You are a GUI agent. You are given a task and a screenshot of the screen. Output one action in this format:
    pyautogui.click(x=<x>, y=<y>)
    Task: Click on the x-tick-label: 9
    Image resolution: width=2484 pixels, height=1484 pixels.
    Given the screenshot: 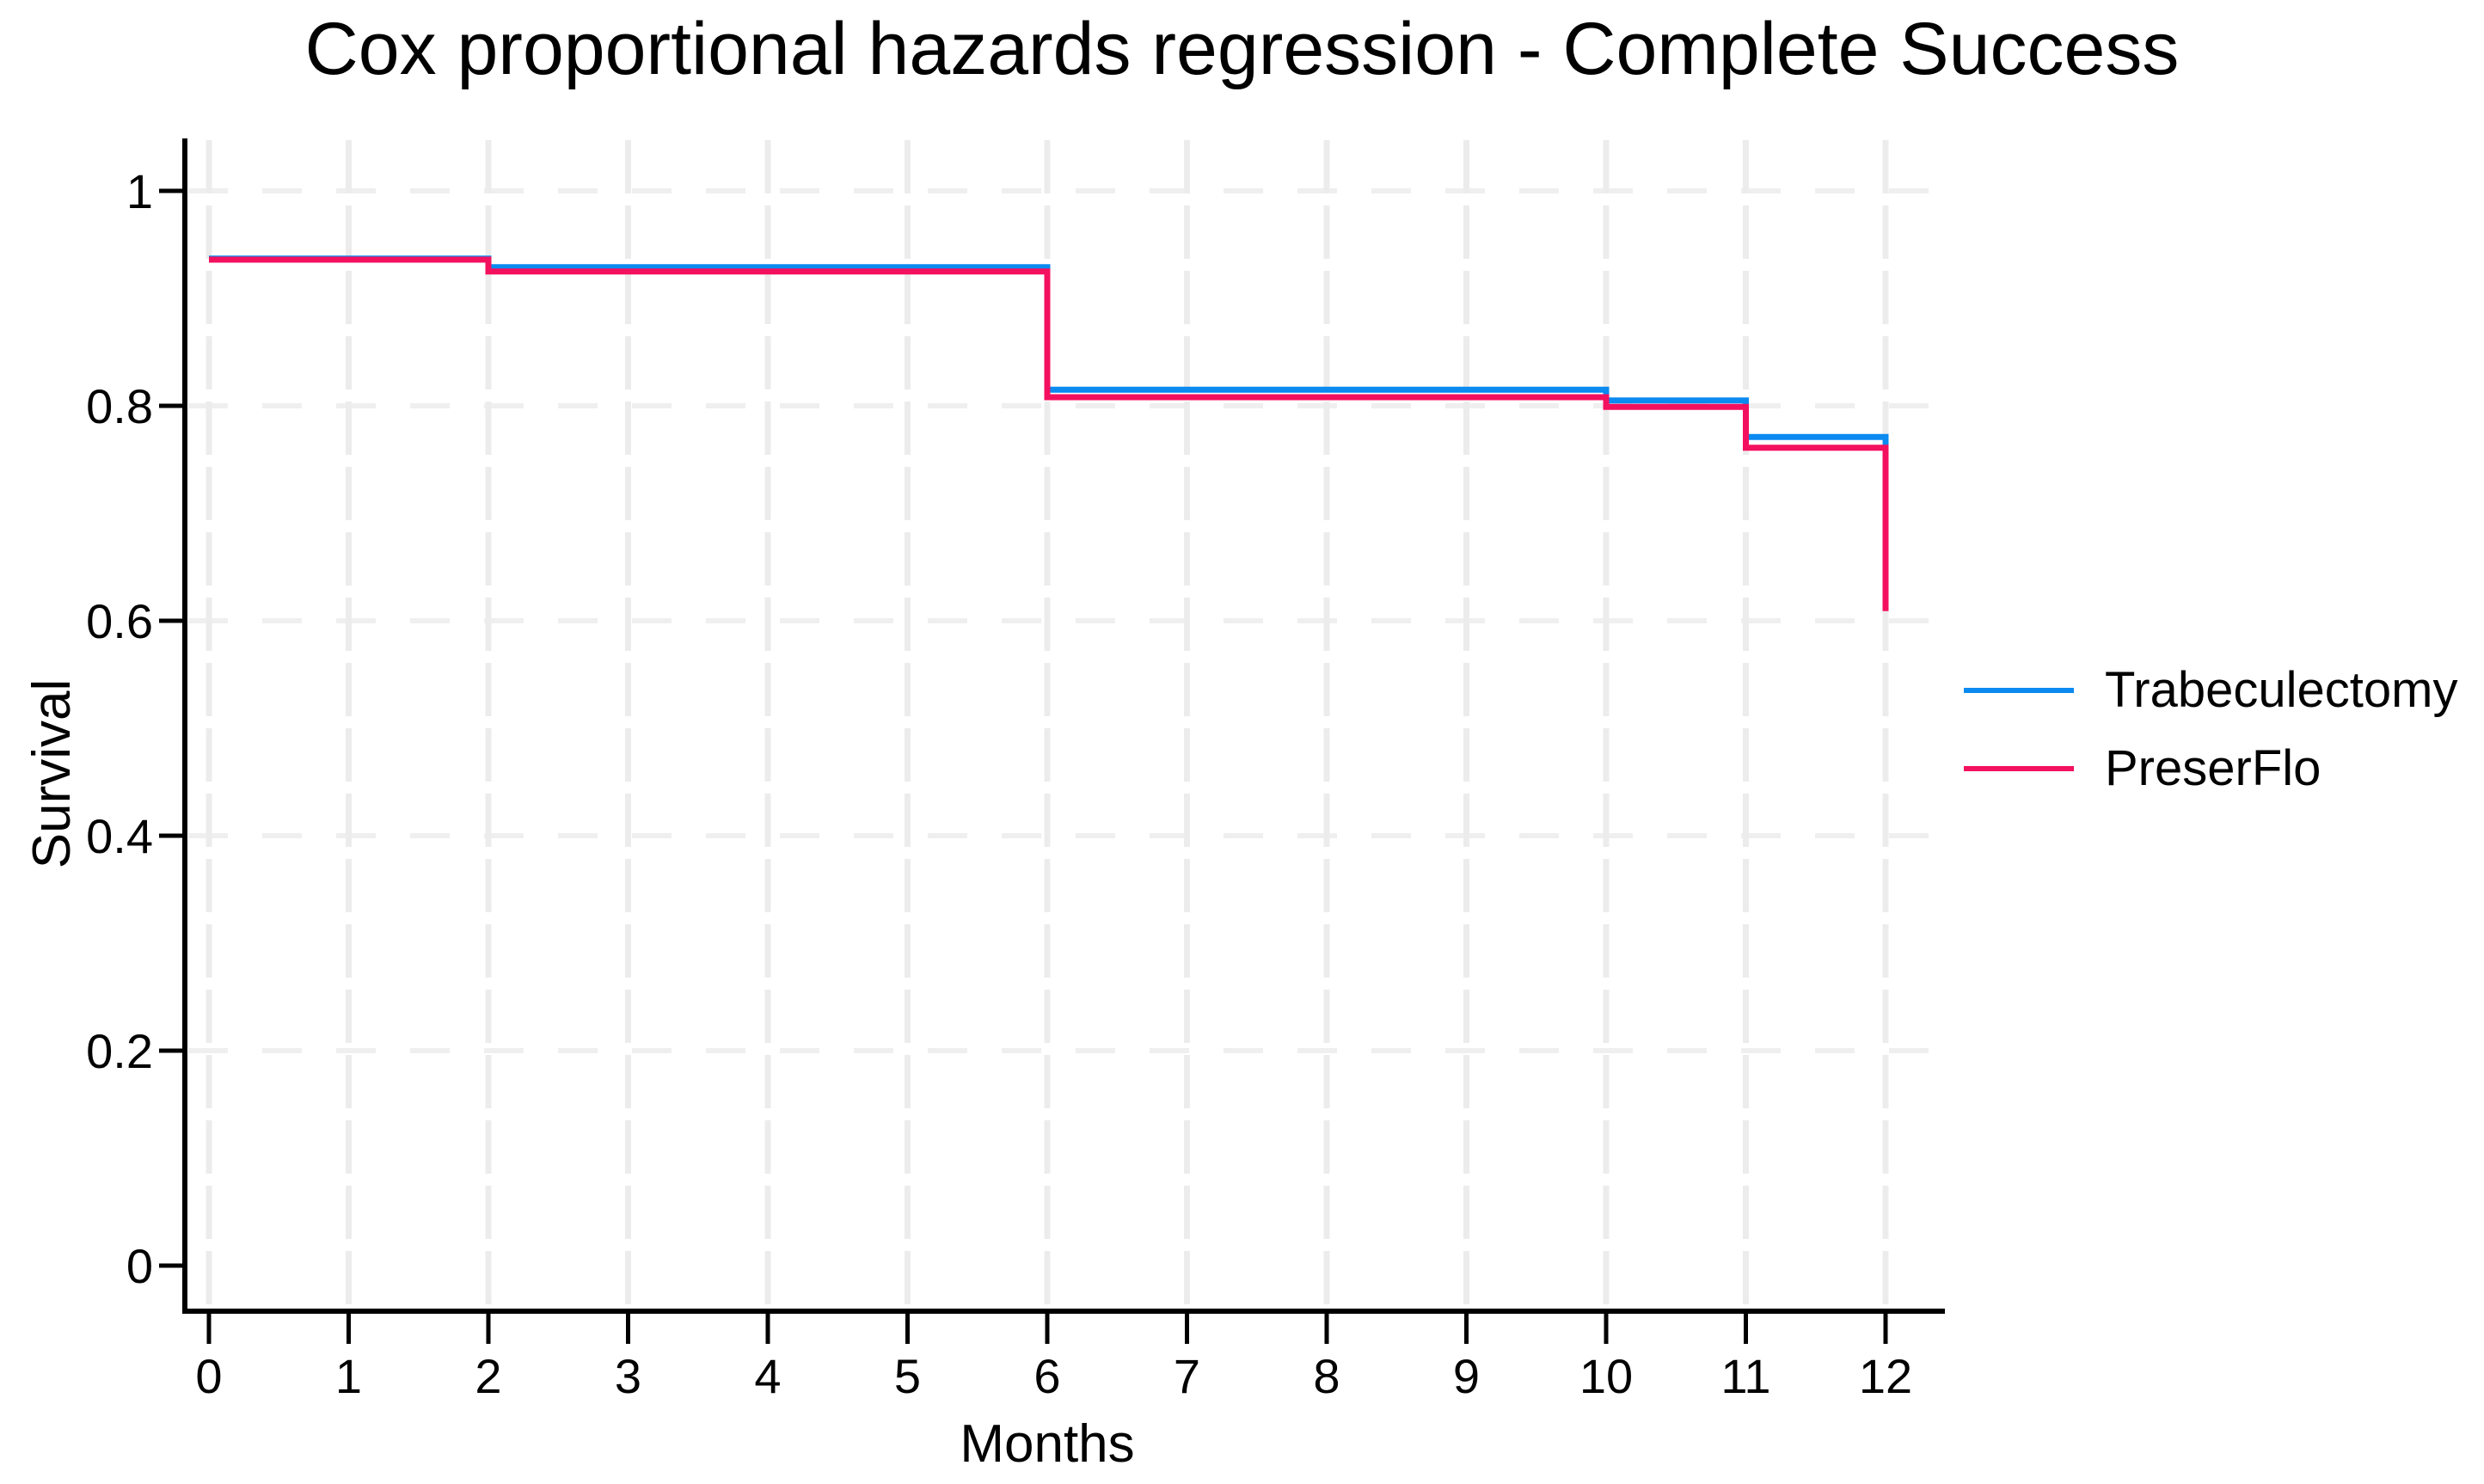 What is the action you would take?
    pyautogui.click(x=1466, y=1376)
    